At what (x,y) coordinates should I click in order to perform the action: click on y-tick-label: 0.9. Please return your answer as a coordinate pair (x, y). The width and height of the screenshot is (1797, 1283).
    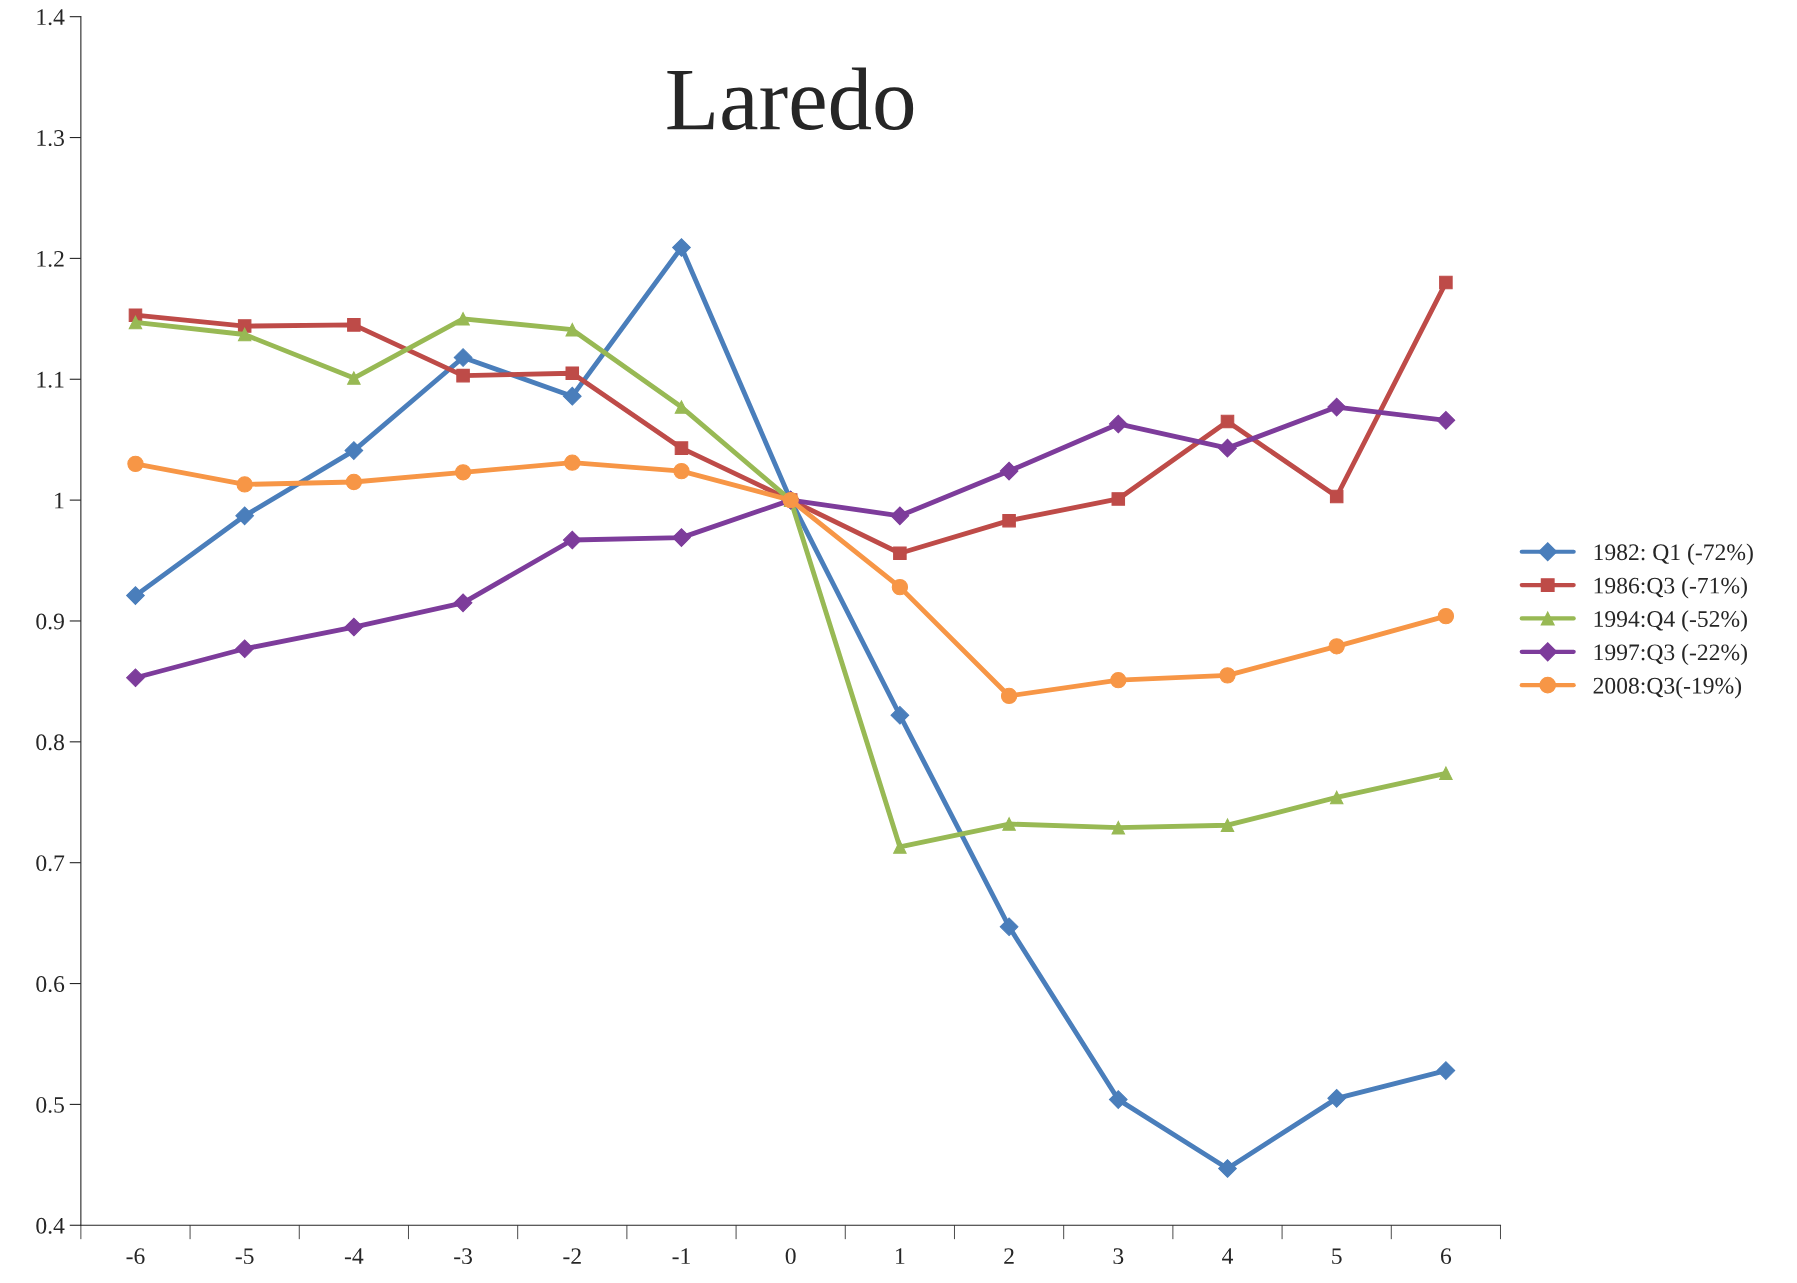
    Looking at the image, I should click on (50, 621).